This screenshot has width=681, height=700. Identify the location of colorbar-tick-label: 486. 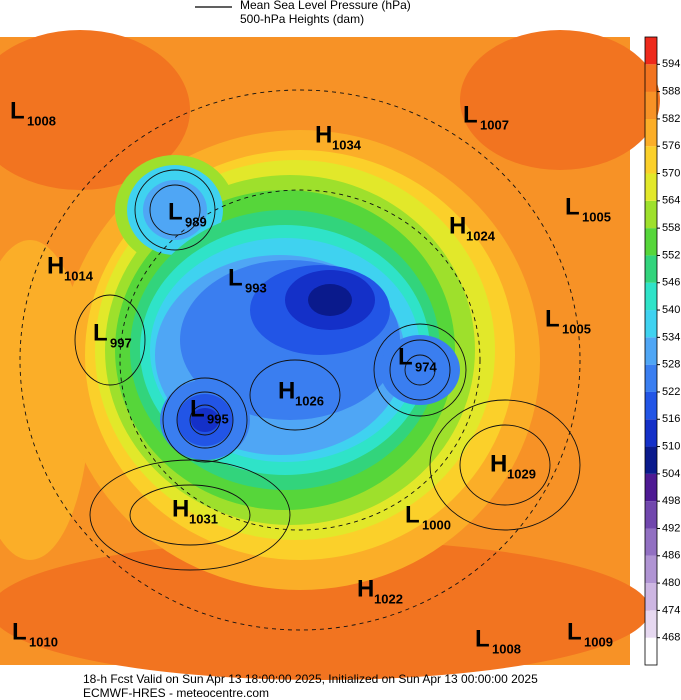
(671, 556).